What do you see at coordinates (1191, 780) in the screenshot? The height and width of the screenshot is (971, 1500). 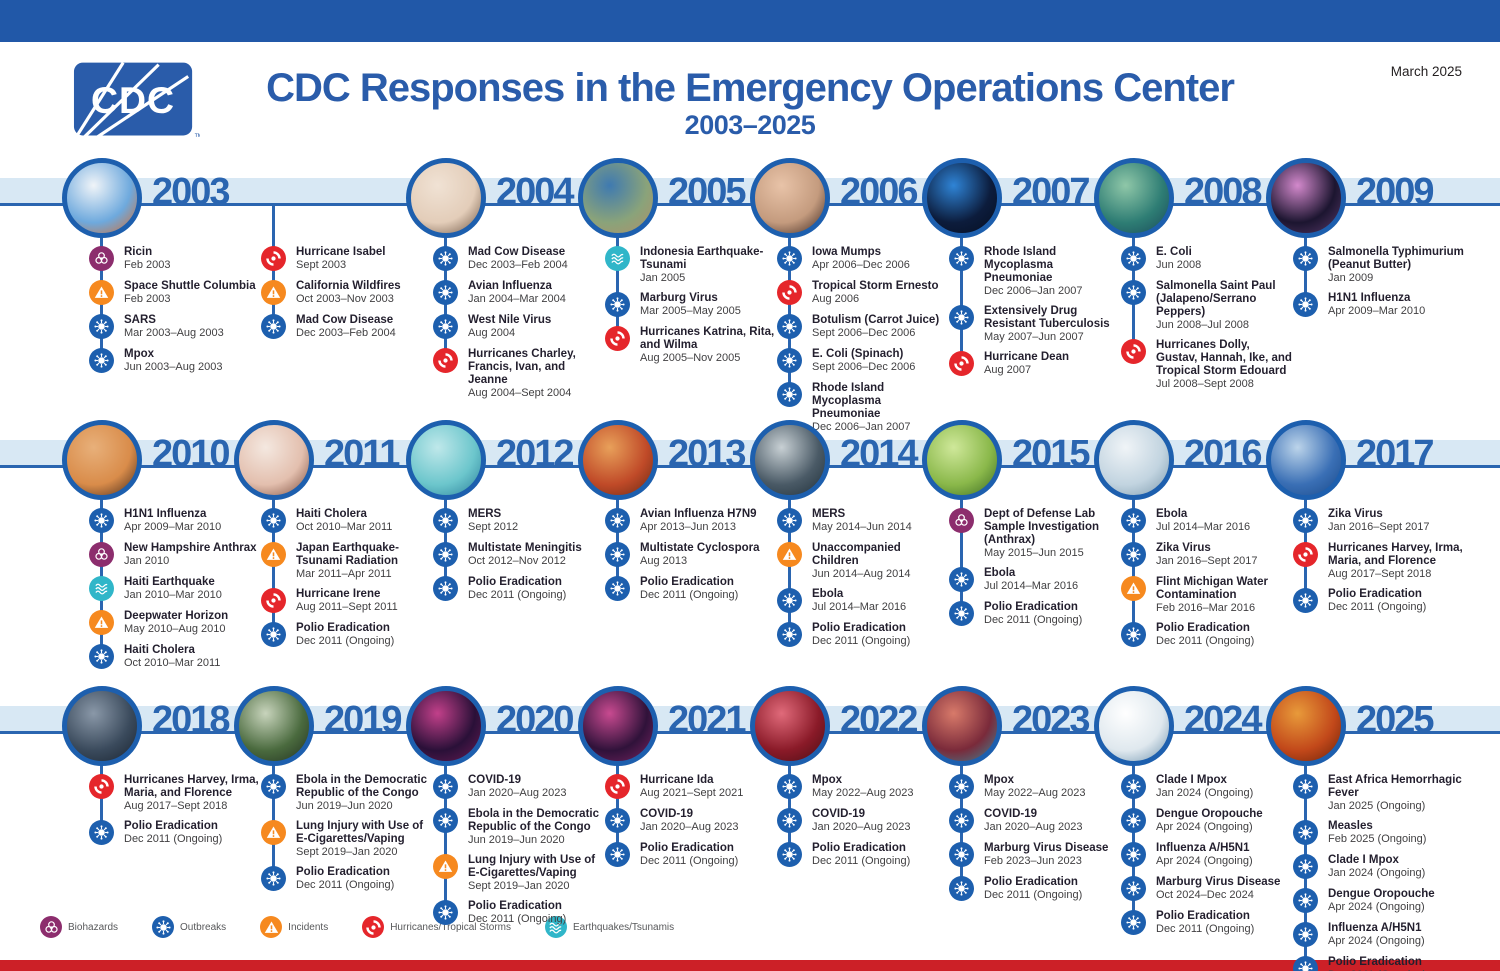 I see `event-title: Clade I Mpox` at bounding box center [1191, 780].